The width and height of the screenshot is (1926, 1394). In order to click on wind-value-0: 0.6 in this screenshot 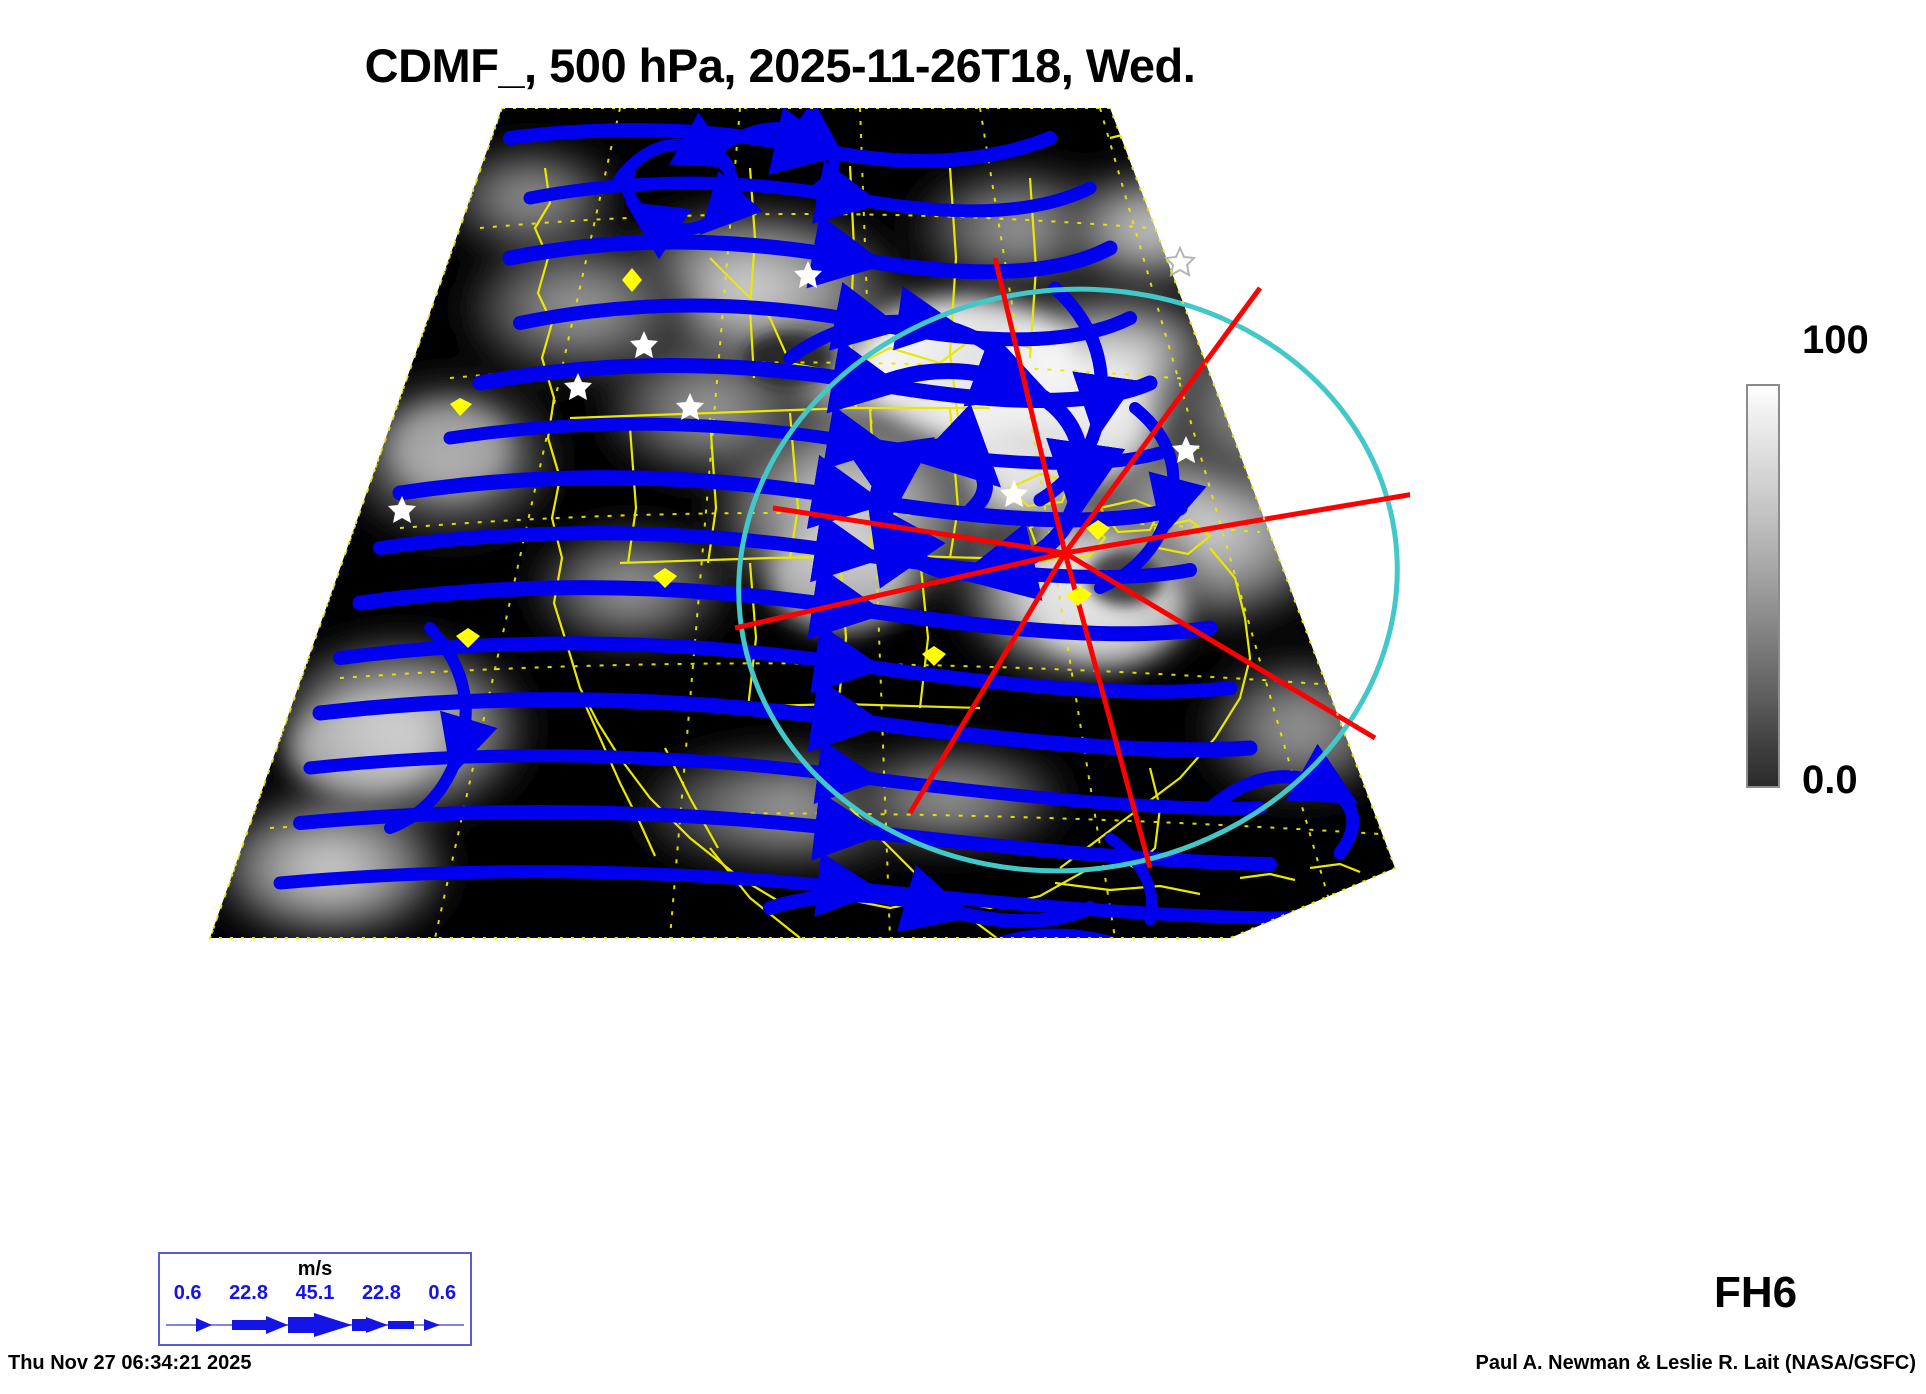, I will do `click(187, 1293)`.